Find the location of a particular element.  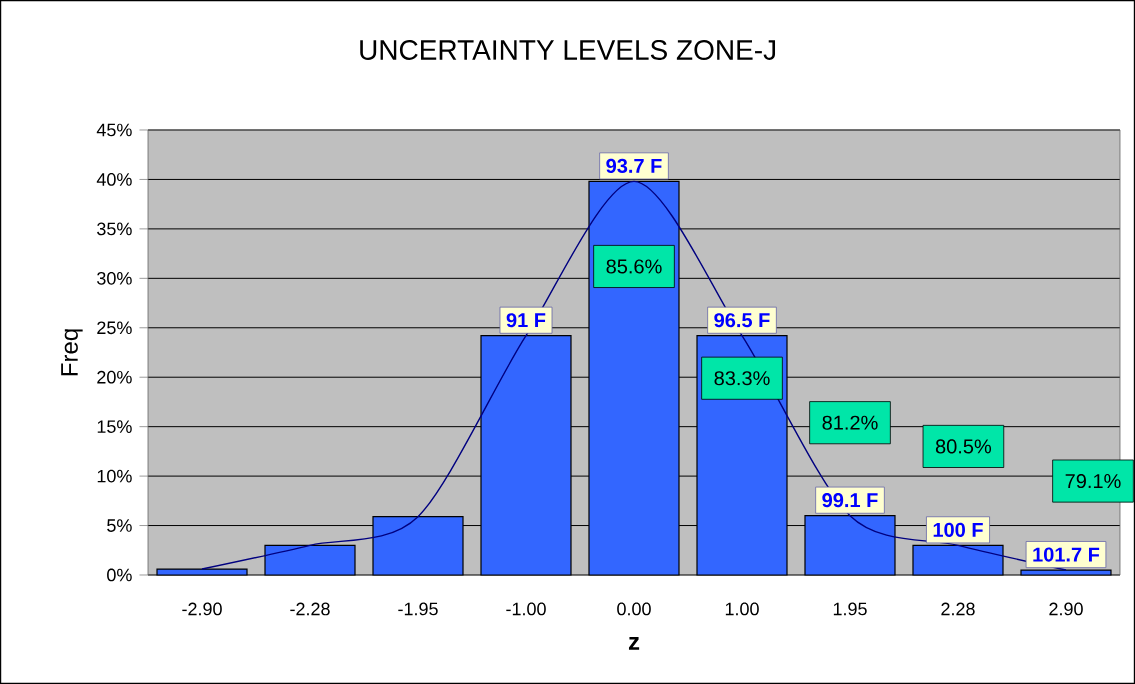

annotation: 100 F is located at coordinates (958, 529).